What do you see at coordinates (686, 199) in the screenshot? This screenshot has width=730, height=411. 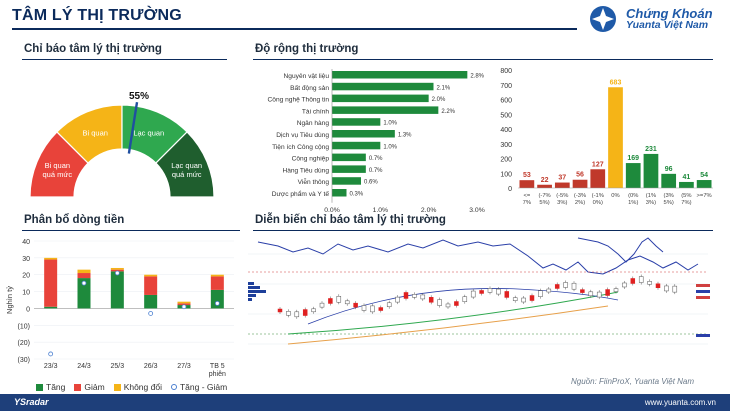 I see `histogram-x-tick: (5% 7%)` at bounding box center [686, 199].